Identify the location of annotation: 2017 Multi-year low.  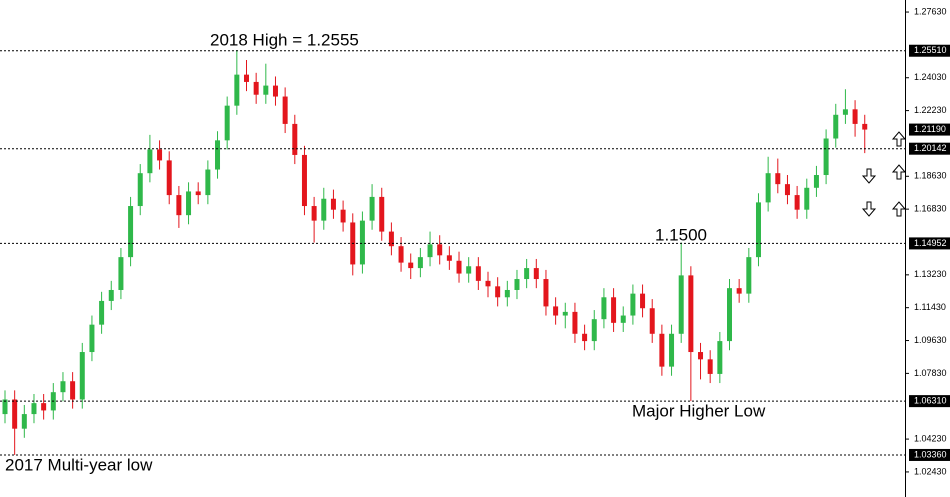
(79, 464).